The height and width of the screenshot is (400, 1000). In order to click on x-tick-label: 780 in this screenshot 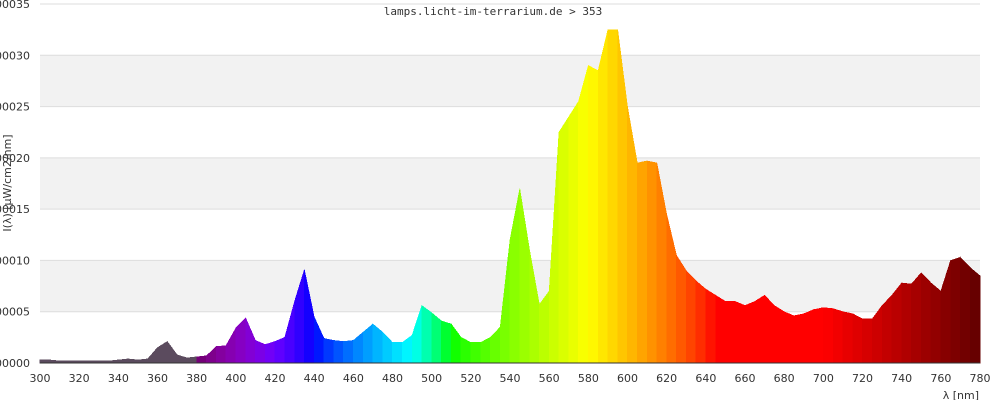, I will do `click(980, 378)`.